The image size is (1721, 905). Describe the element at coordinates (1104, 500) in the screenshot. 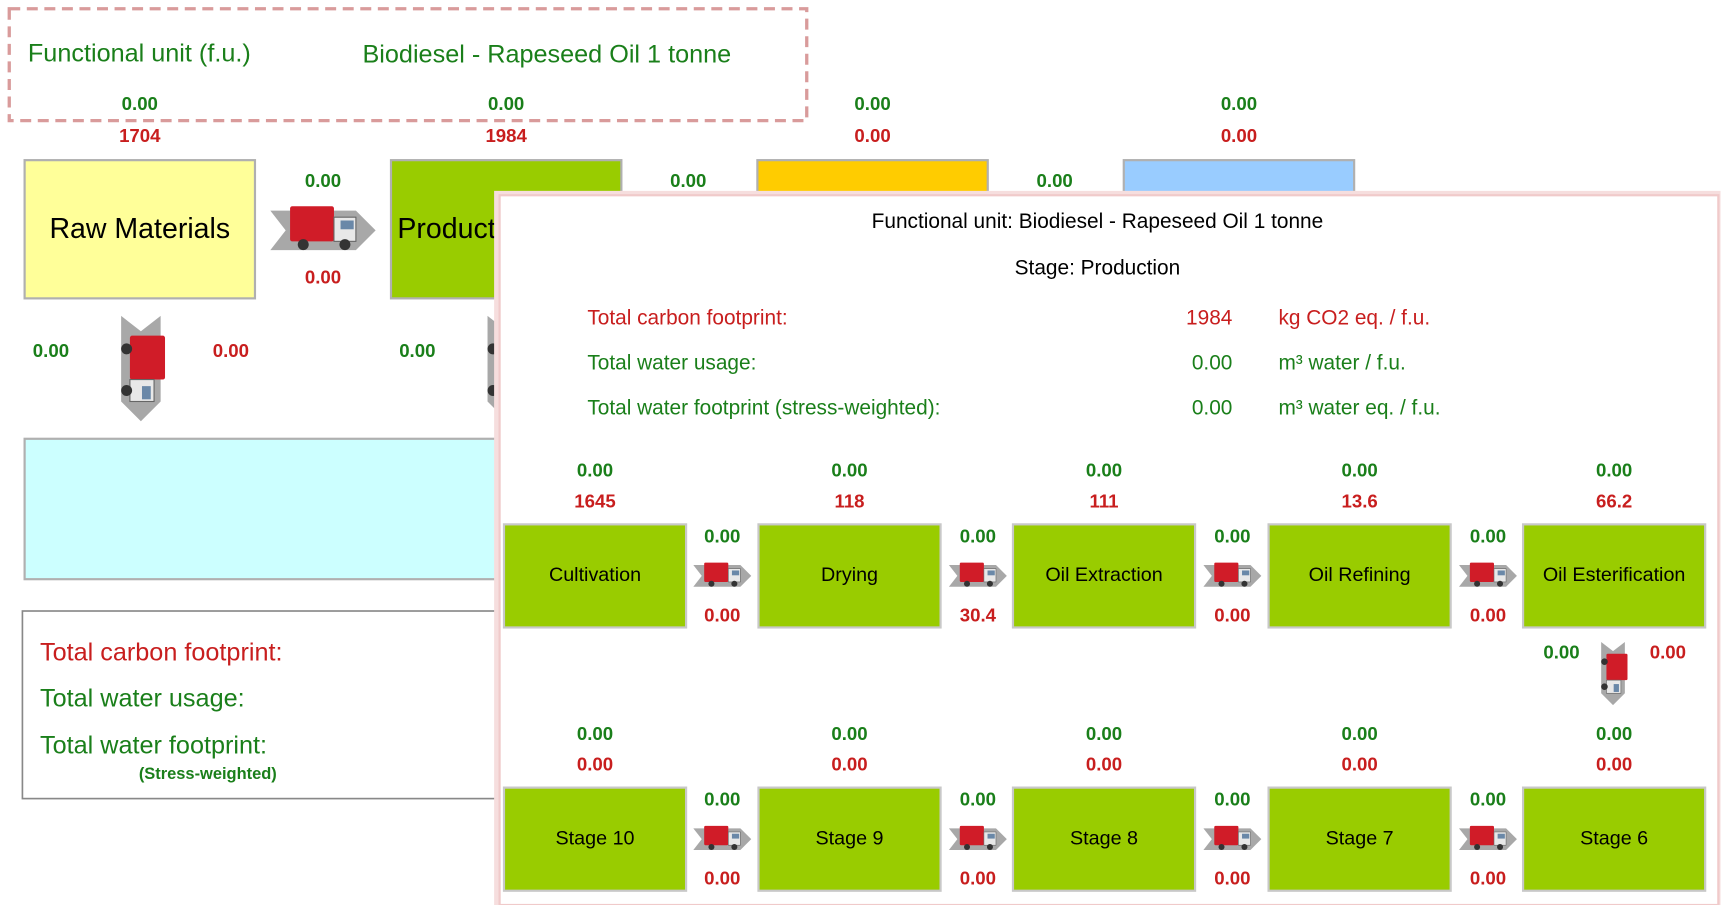

I see `carbon-value: 111` at that location.